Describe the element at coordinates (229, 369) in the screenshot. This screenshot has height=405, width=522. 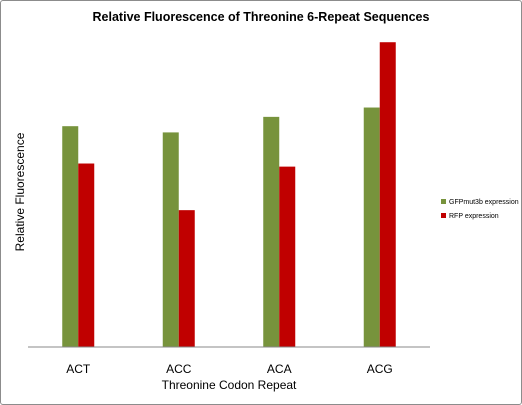
I see `x-tick-labels: ACT ACC ACA ACG` at that location.